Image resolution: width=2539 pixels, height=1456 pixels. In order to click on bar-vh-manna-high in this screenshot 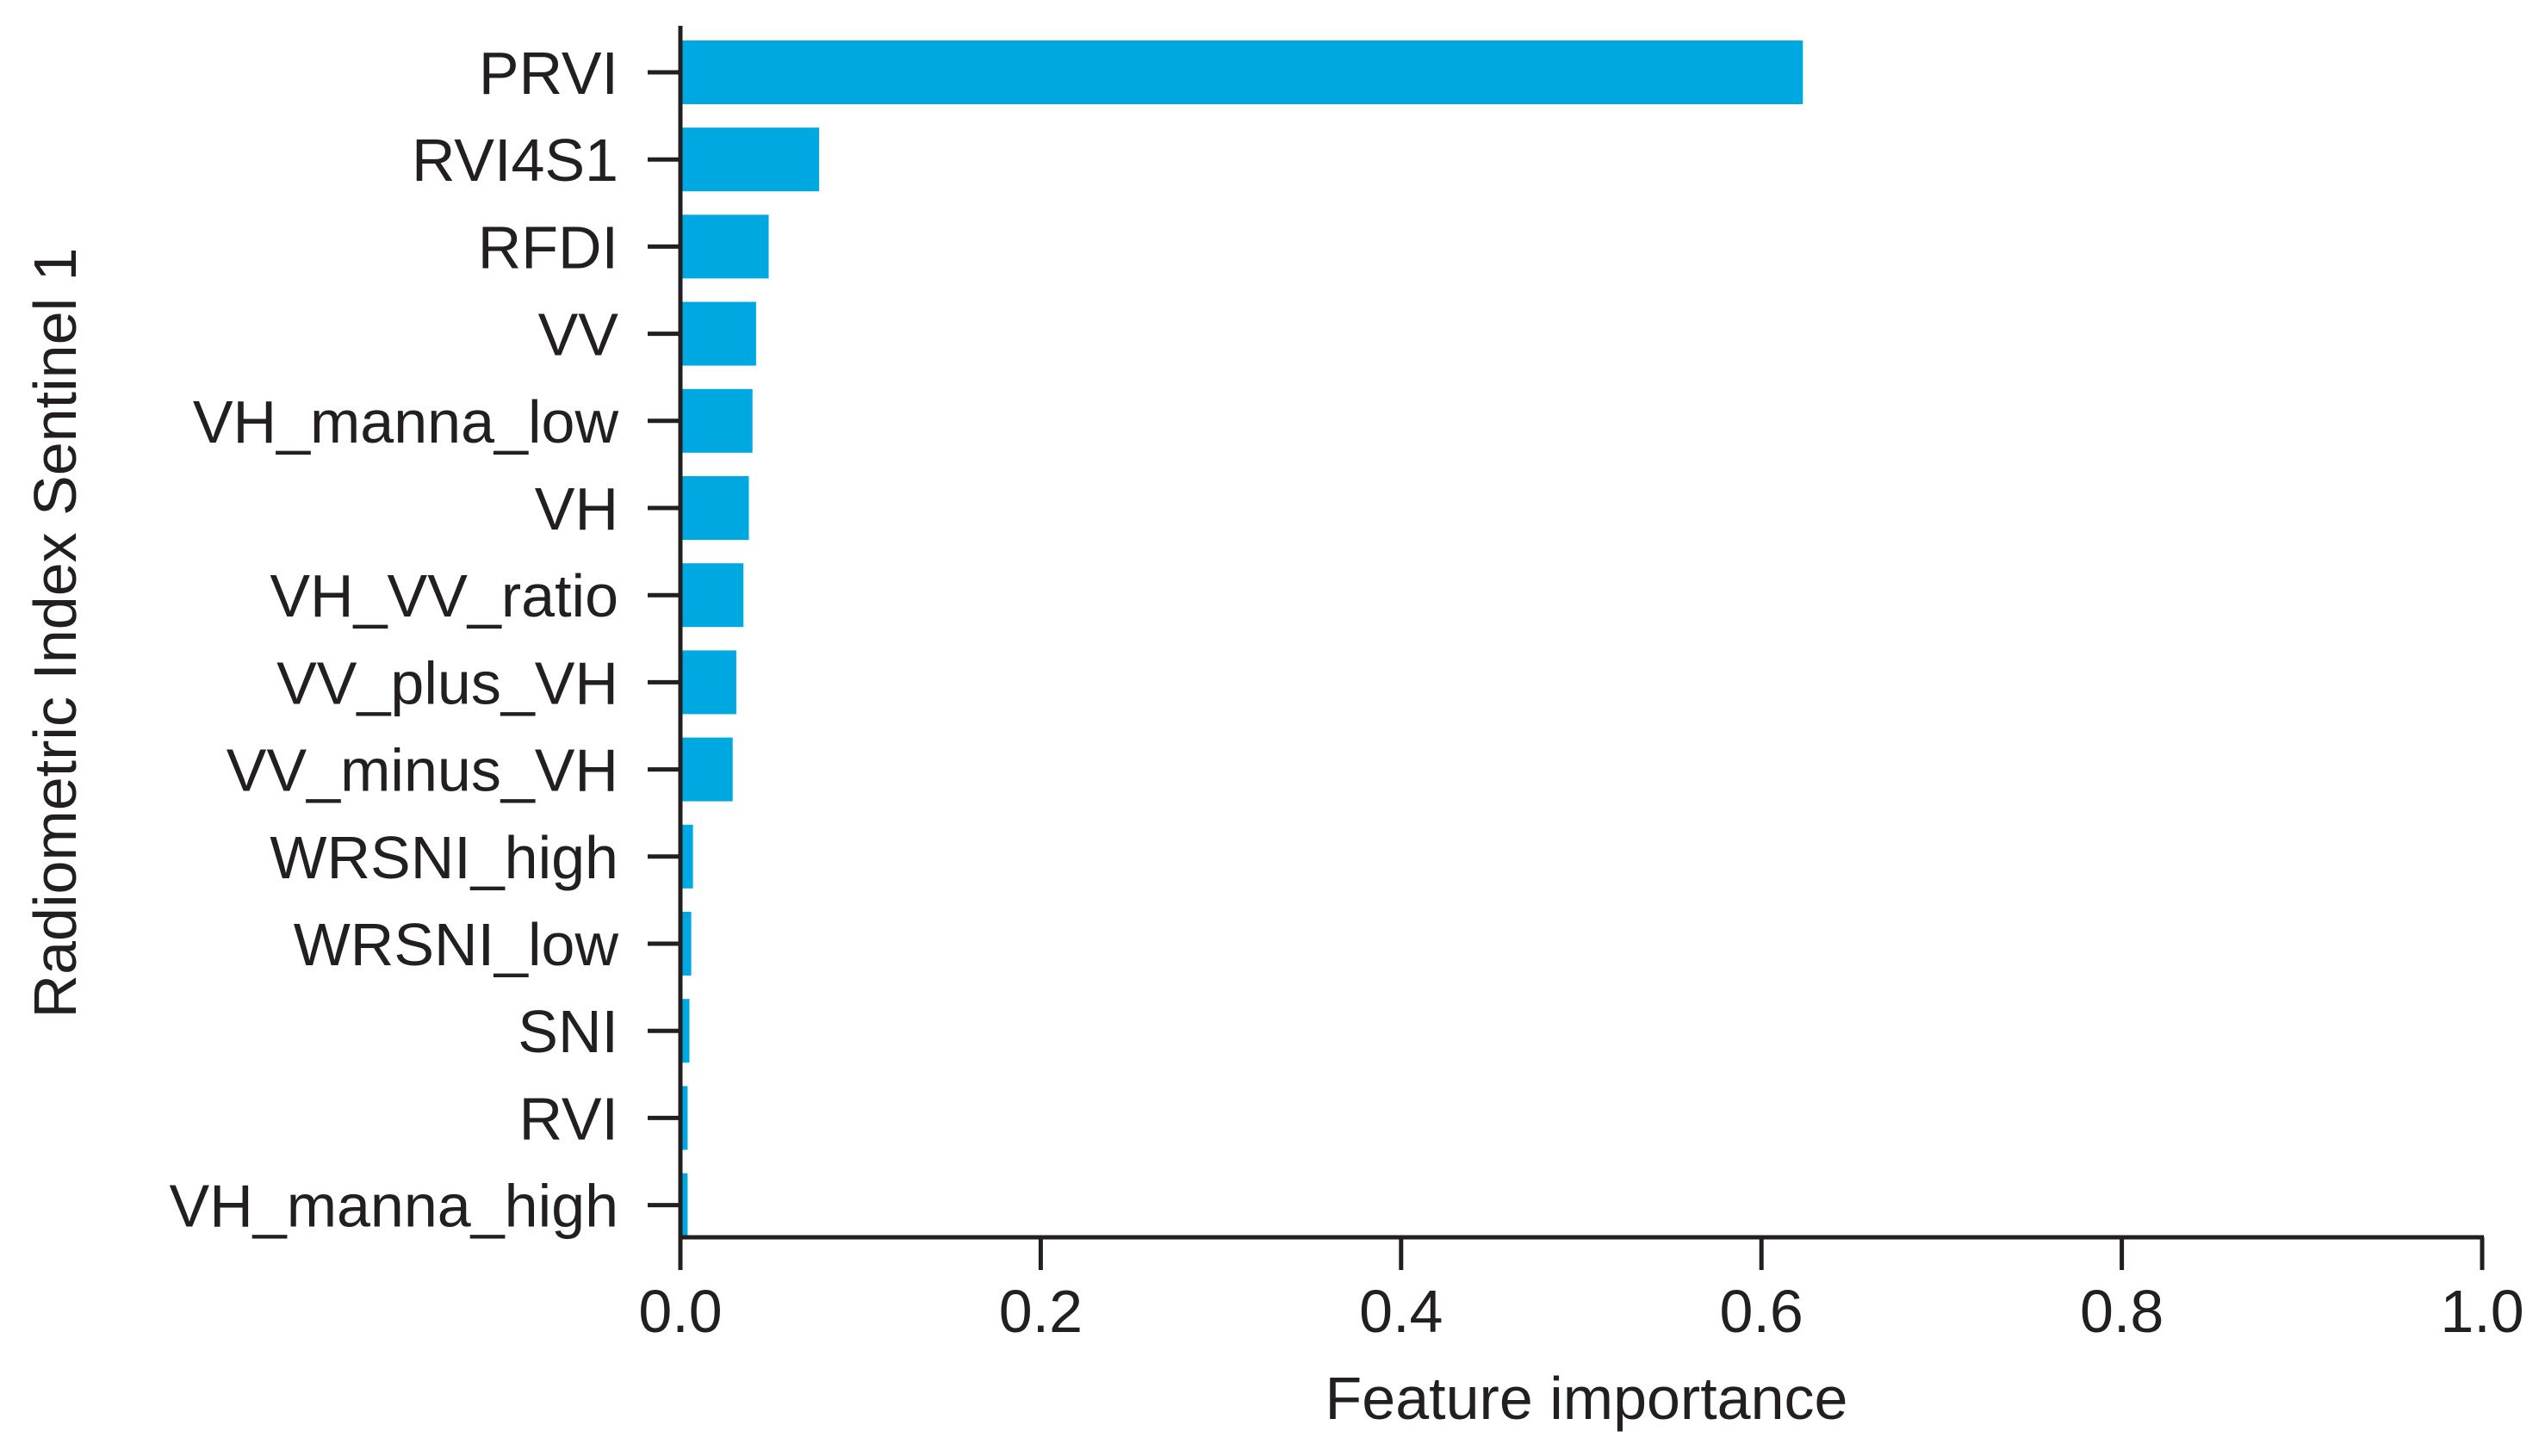, I will do `click(684, 1205)`.